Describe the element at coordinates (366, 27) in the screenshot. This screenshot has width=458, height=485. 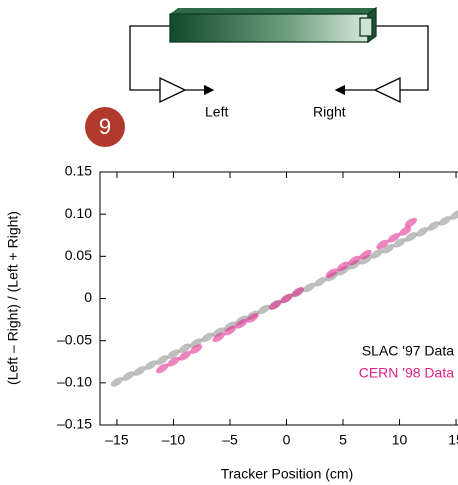
I see `tracker-cap` at that location.